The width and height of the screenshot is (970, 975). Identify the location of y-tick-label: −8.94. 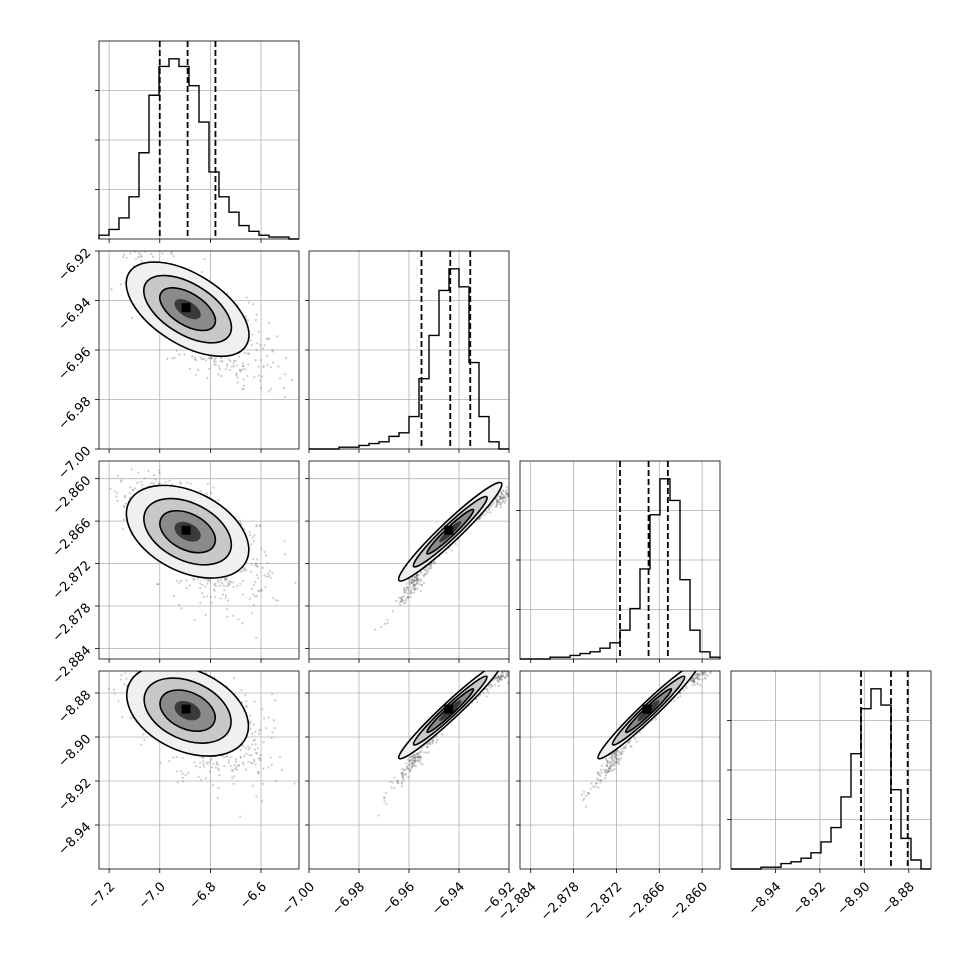
(75, 839).